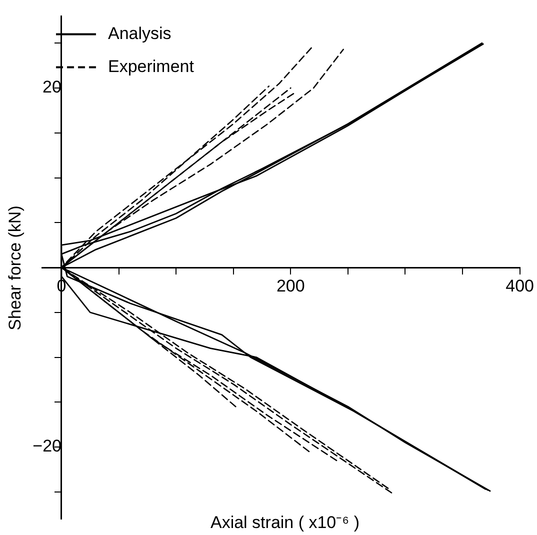 The image size is (537, 535). What do you see at coordinates (151, 66) in the screenshot?
I see `legend-label: Experiment` at bounding box center [151, 66].